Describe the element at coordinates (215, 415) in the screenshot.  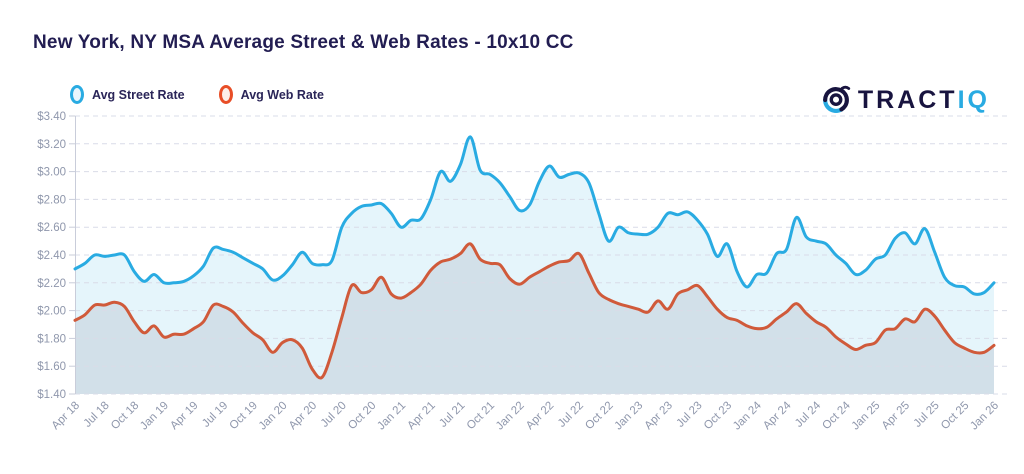
I see `x-tick-label: Jul 19` at that location.